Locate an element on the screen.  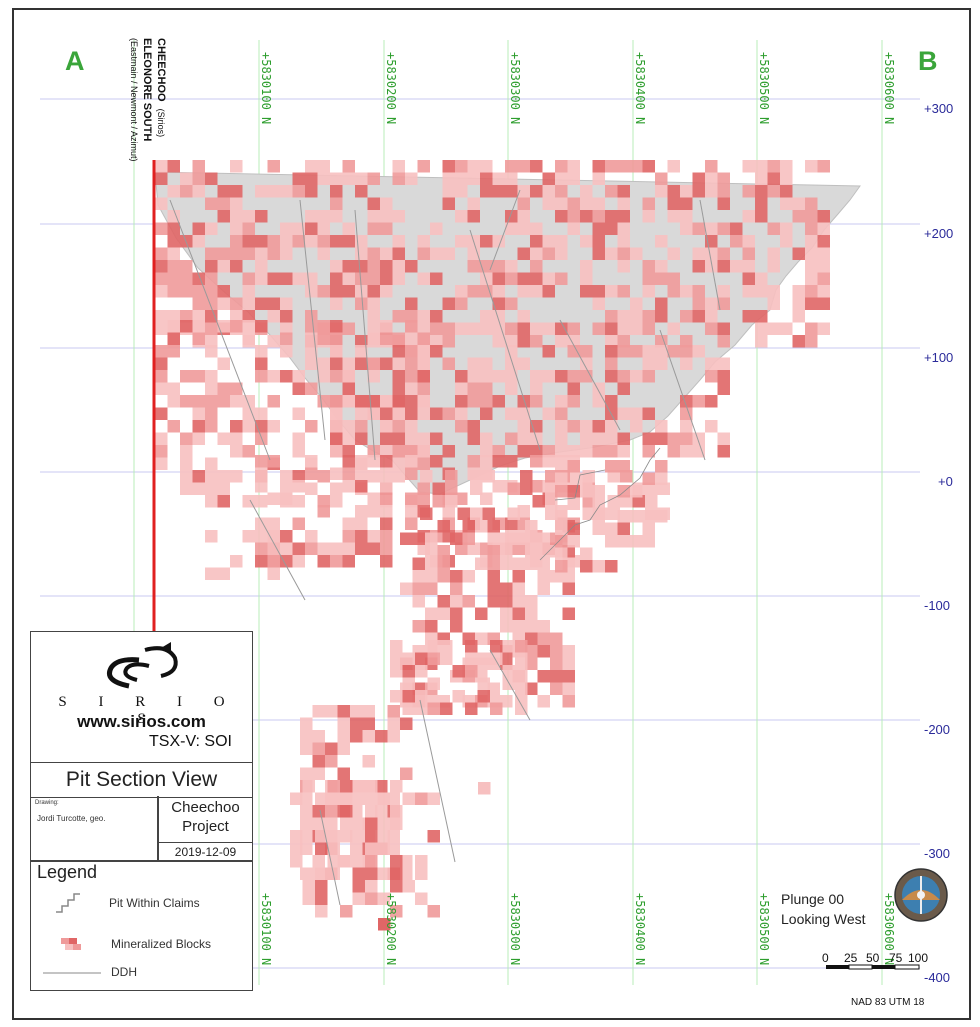
website-link: www.sirios.com is located at coordinates (141, 721).